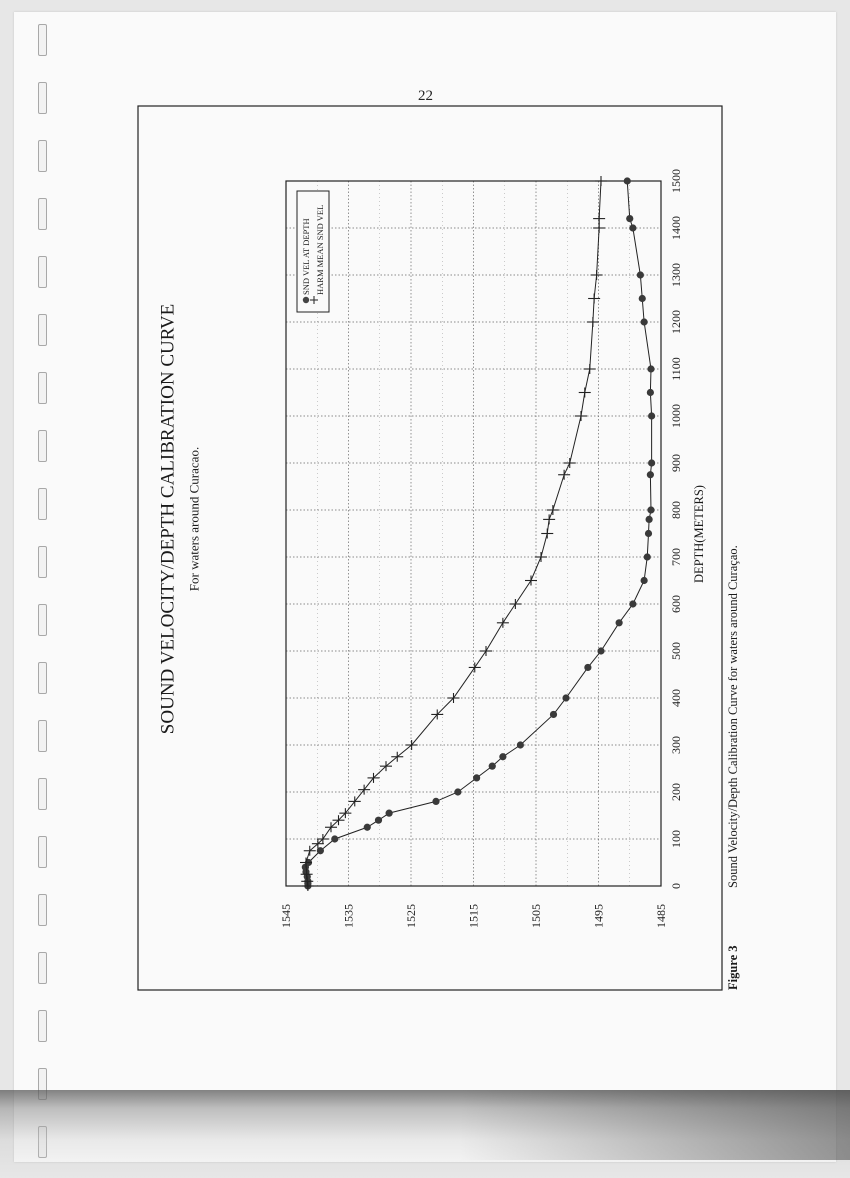 The width and height of the screenshot is (850, 1178). I want to click on x-tick-label: 400, so click(676, 698).